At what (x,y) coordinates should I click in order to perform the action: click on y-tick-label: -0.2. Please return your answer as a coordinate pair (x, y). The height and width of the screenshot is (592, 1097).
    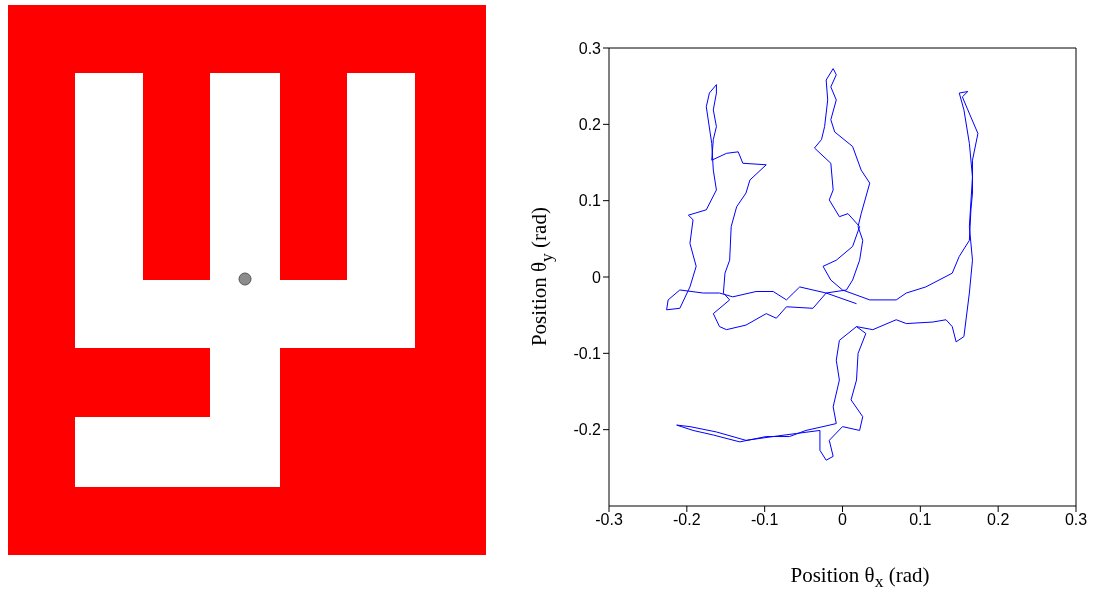
    Looking at the image, I should click on (587, 430).